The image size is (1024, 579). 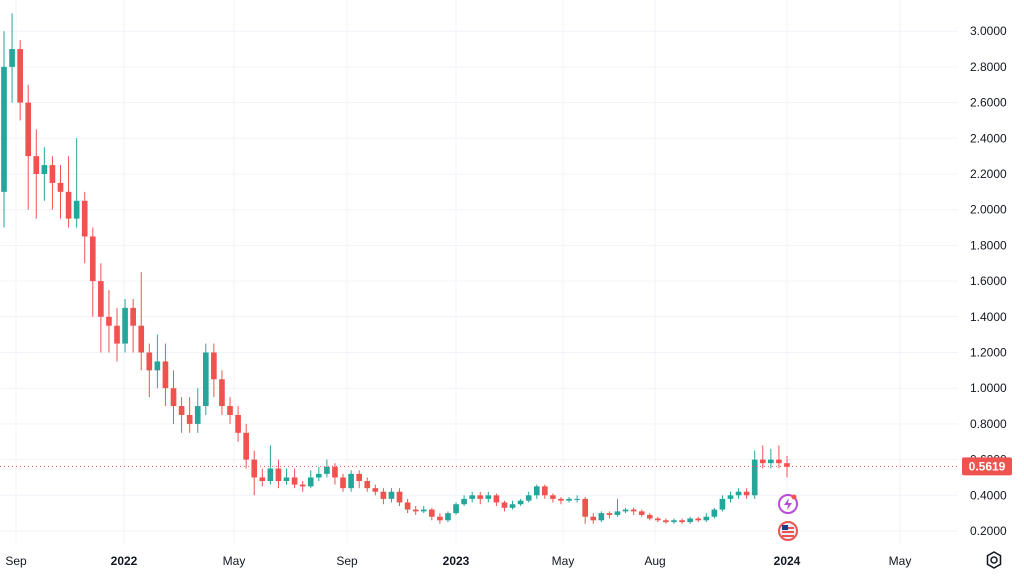 What do you see at coordinates (16, 561) in the screenshot?
I see `x-tick-label: Sep` at bounding box center [16, 561].